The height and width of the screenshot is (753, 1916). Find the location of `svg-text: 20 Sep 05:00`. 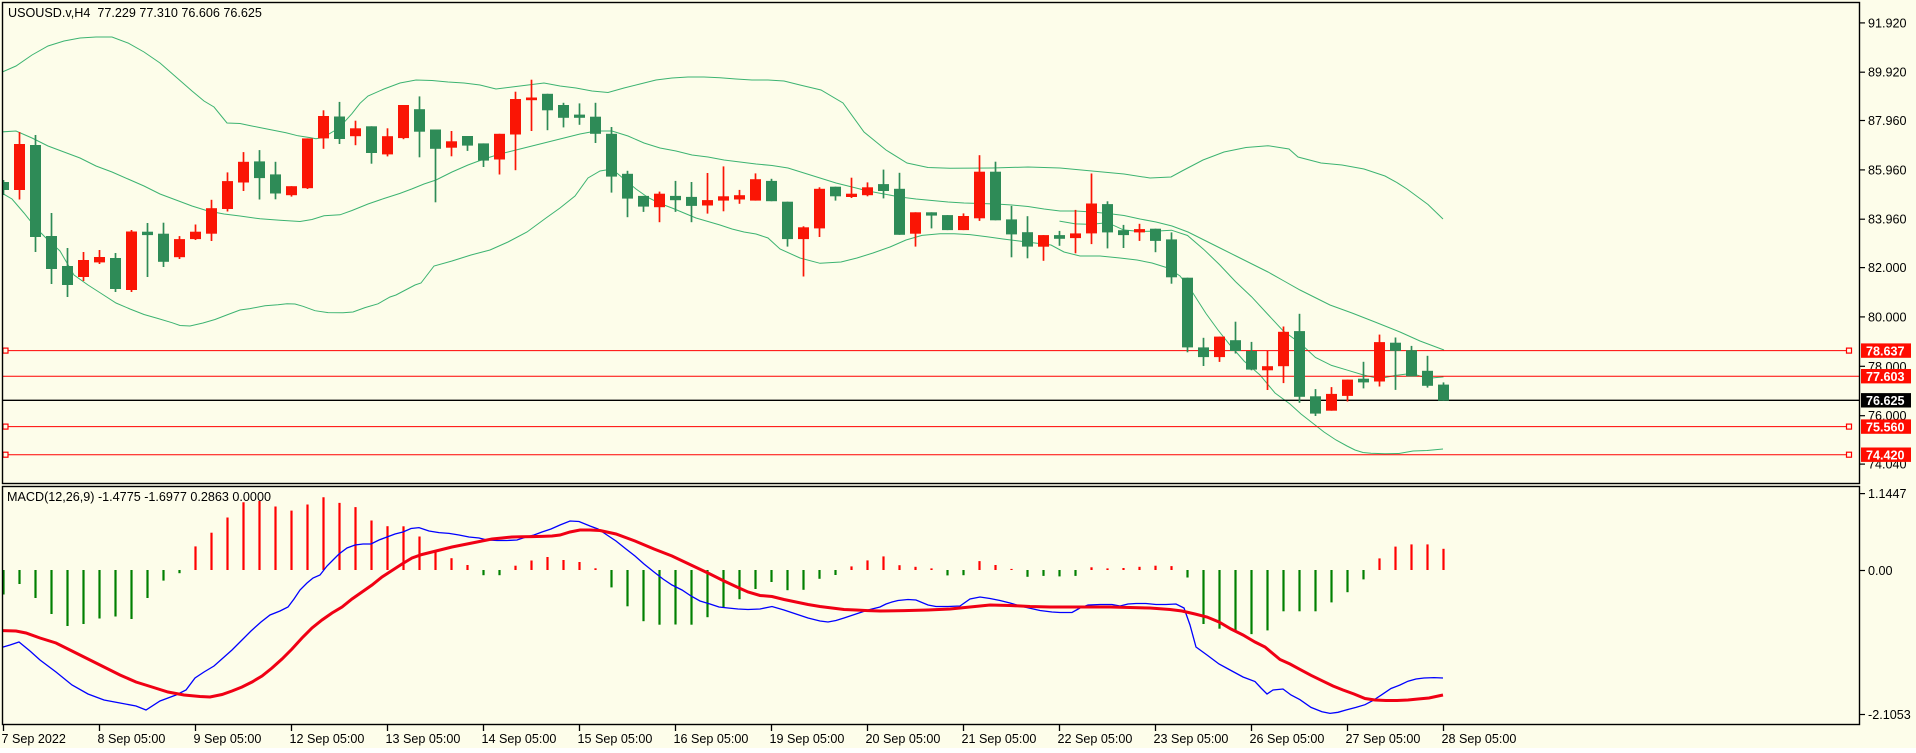

svg-text: 20 Sep 05:00 is located at coordinates (903, 739).